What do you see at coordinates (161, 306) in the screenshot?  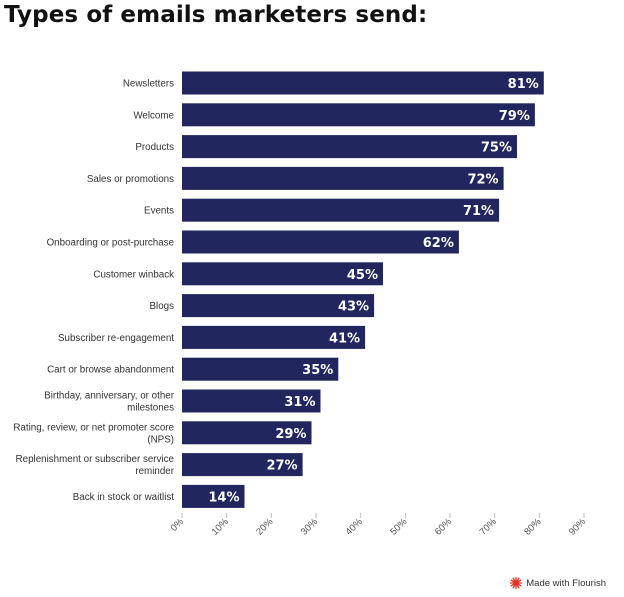 I see `category-label: Blogs` at bounding box center [161, 306].